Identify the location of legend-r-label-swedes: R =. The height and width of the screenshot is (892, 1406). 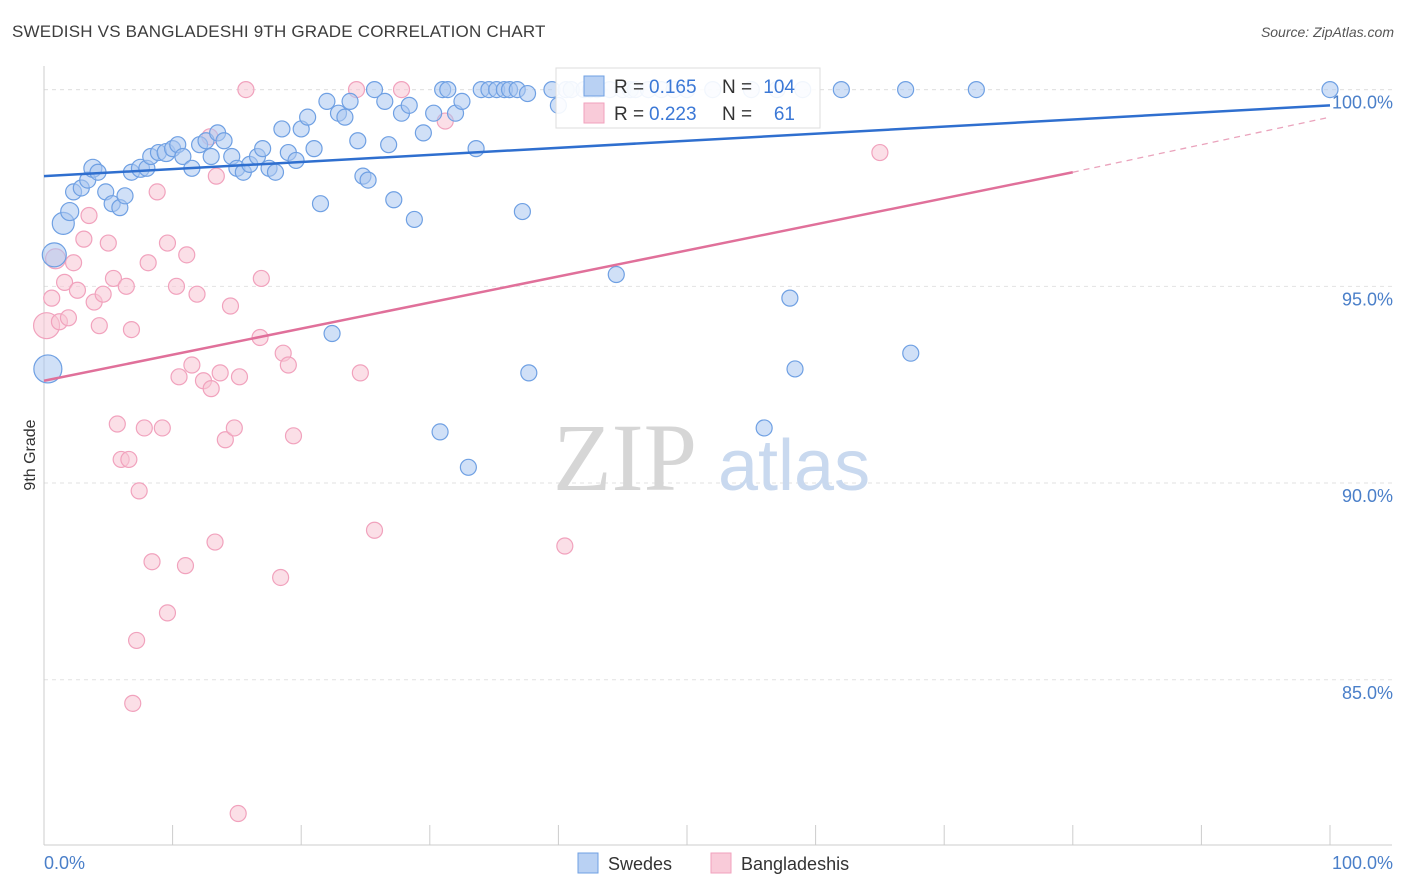
(629, 87).